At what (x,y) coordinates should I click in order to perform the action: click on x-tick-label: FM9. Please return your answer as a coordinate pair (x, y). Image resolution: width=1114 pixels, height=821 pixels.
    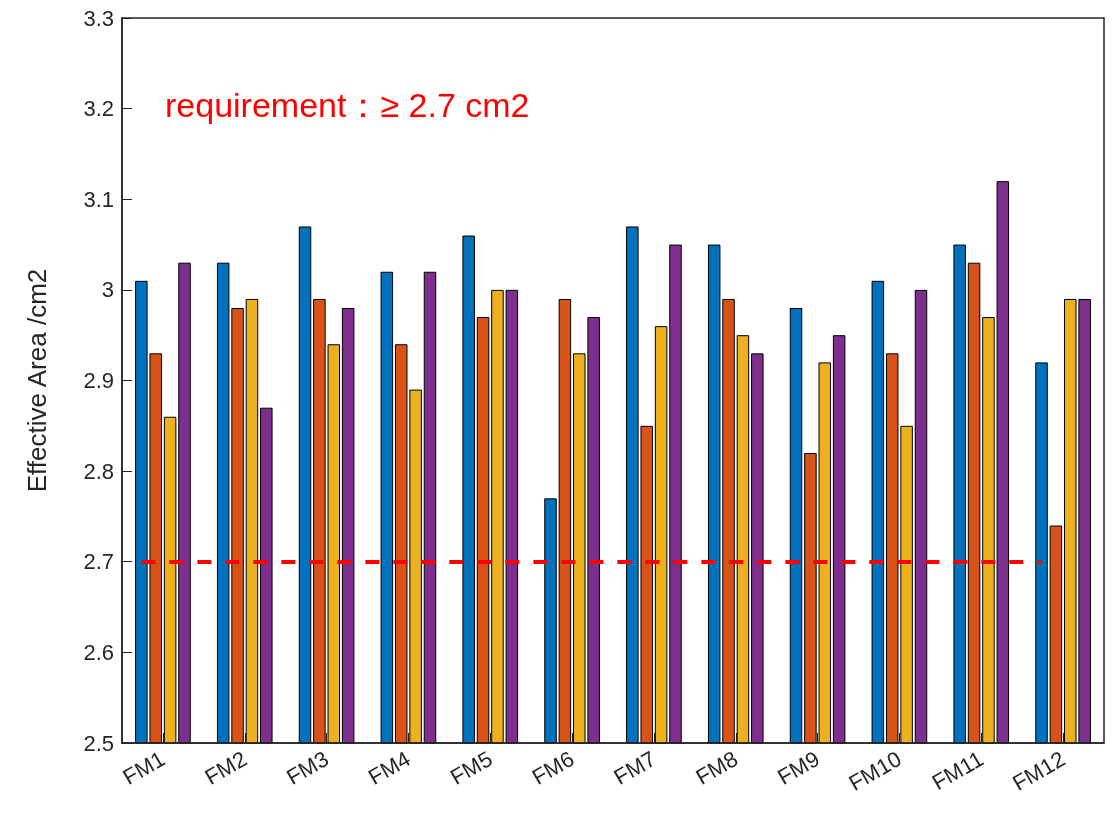
    Looking at the image, I should click on (798, 768).